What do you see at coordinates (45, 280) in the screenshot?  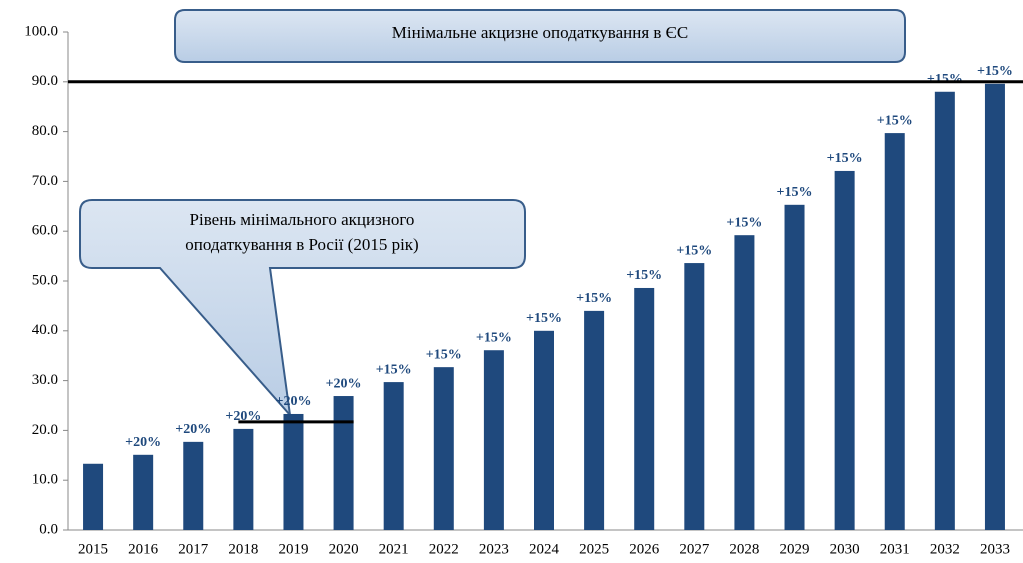 I see `y-tick-label: 50.0` at bounding box center [45, 280].